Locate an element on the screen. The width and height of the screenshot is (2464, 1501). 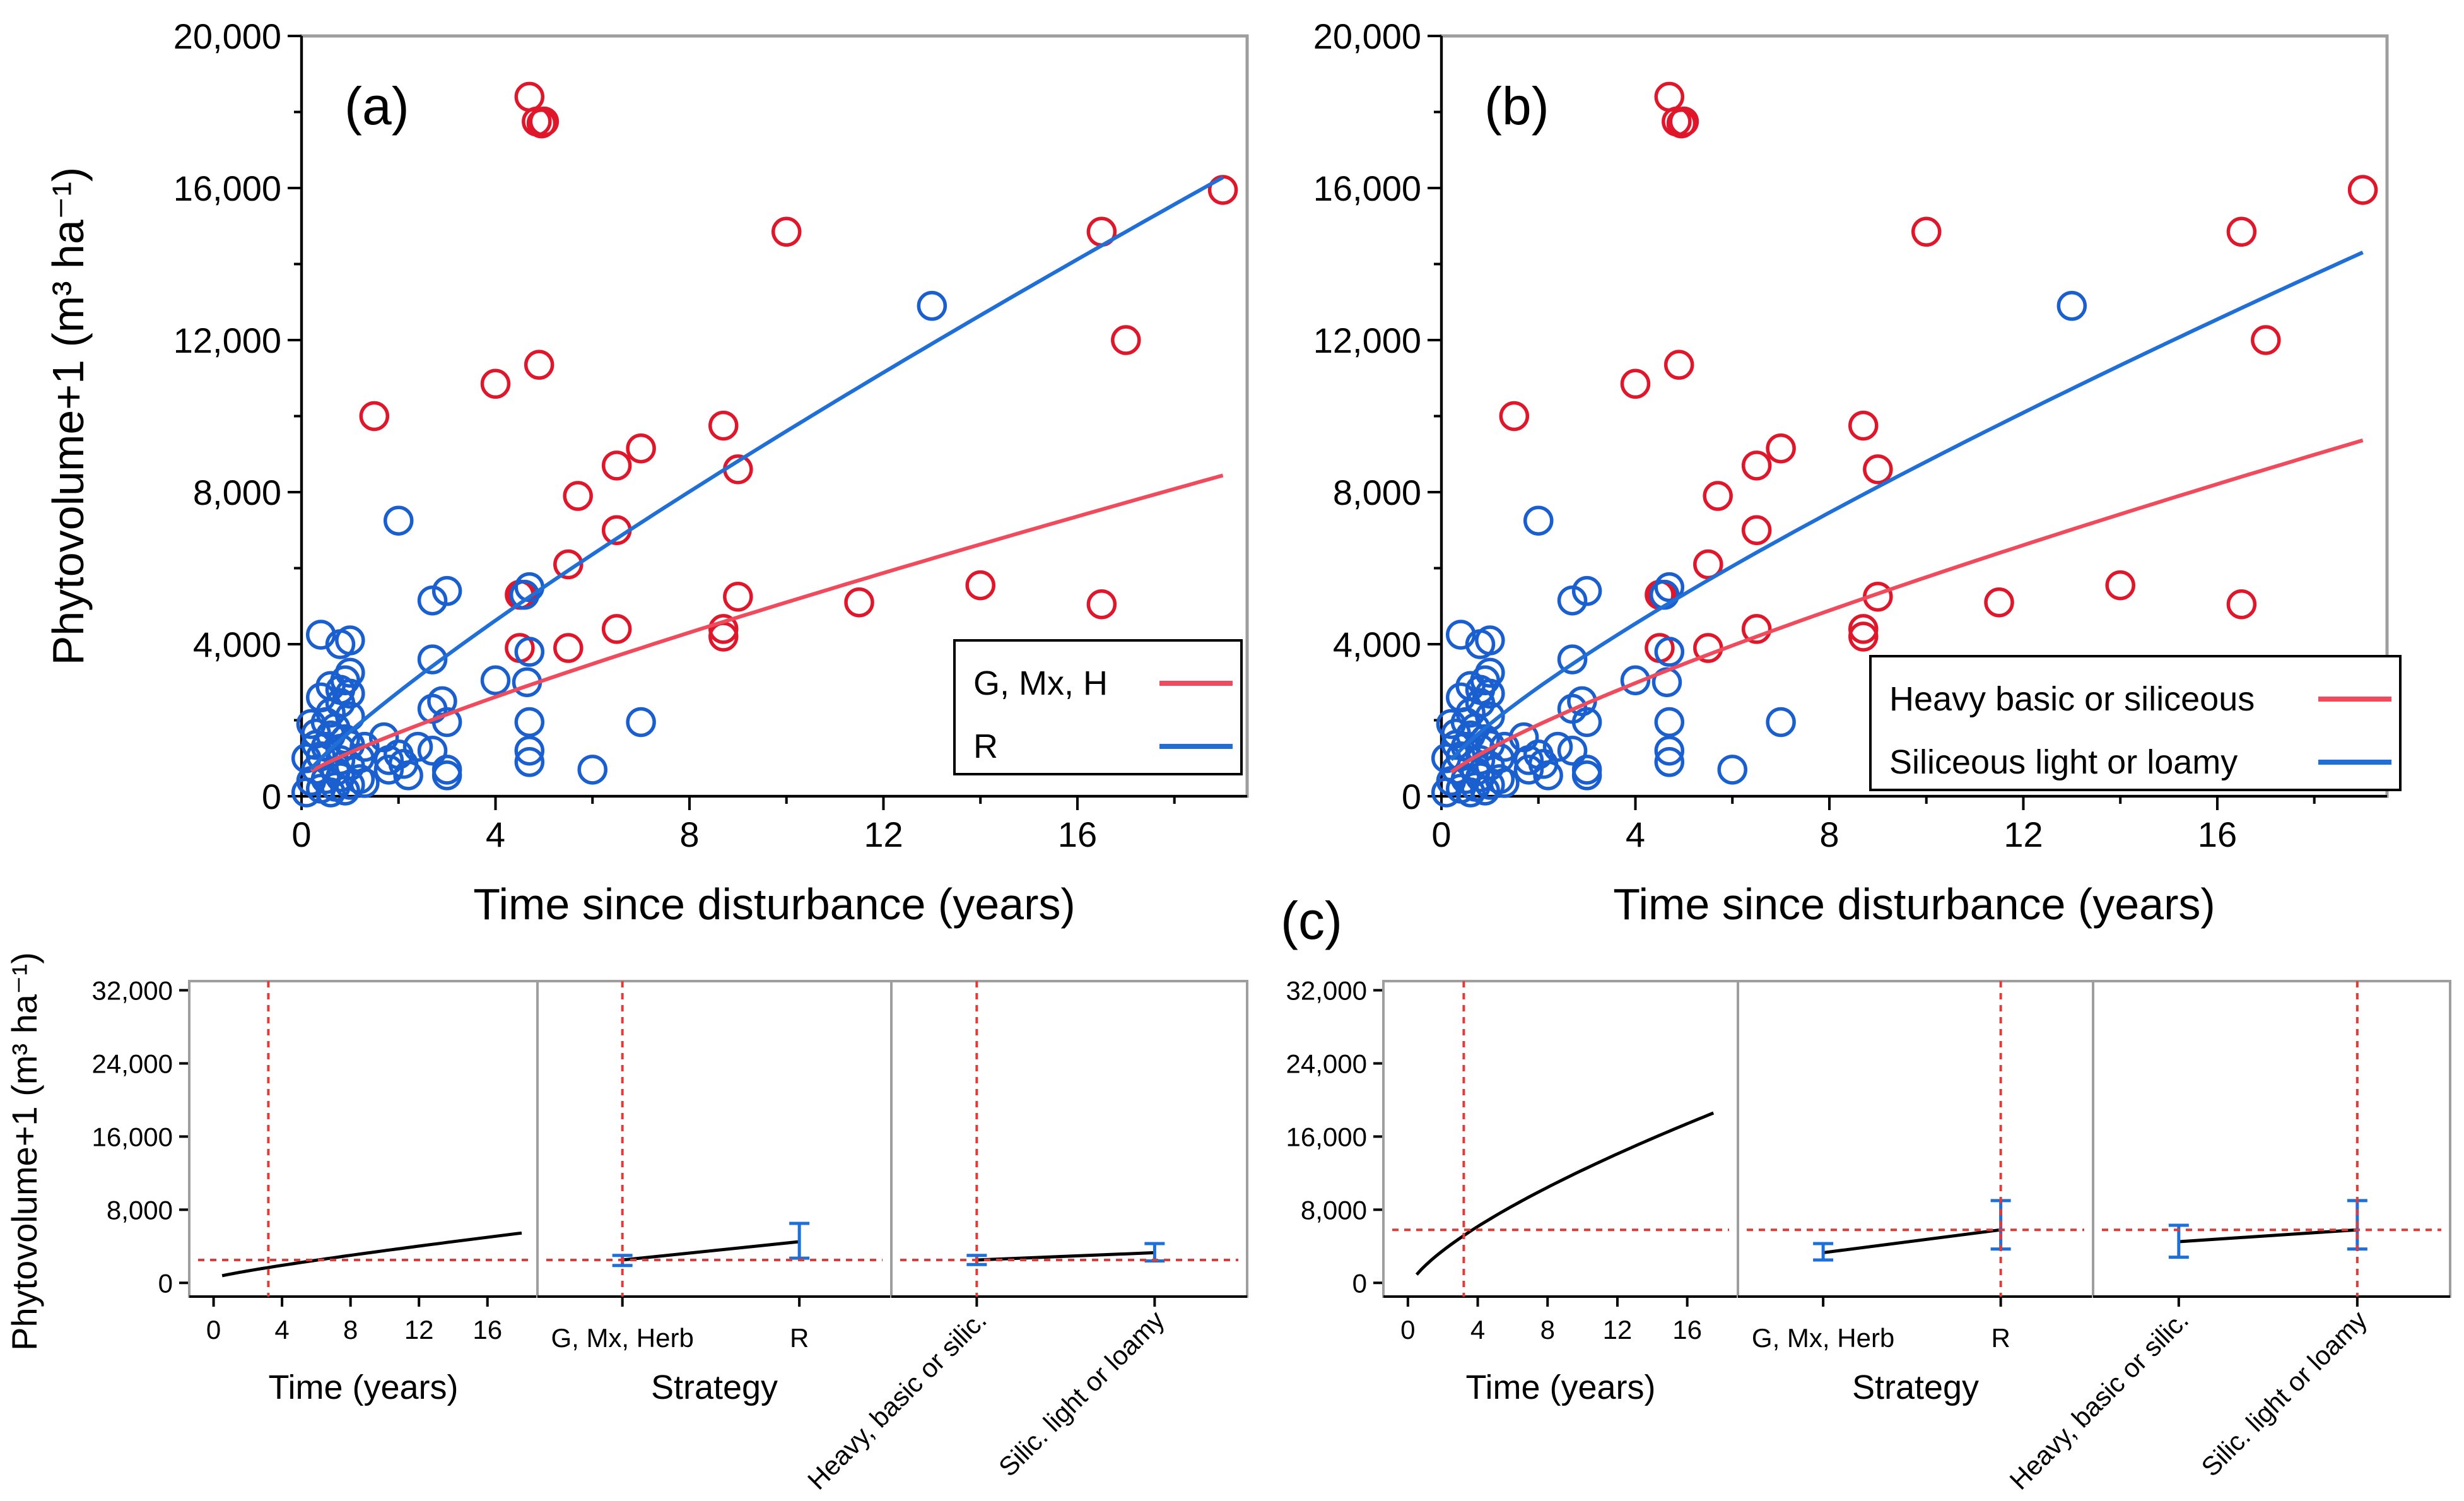
profiler-box-2: G, Mx, Herb R Strategy is located at coordinates (1915, 1193).